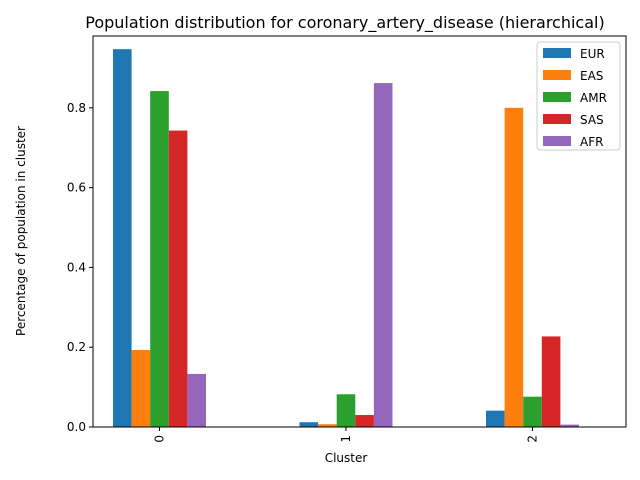 This screenshot has height=480, width=640. What do you see at coordinates (557, 53) in the screenshot?
I see `legend-swatch-eur` at bounding box center [557, 53].